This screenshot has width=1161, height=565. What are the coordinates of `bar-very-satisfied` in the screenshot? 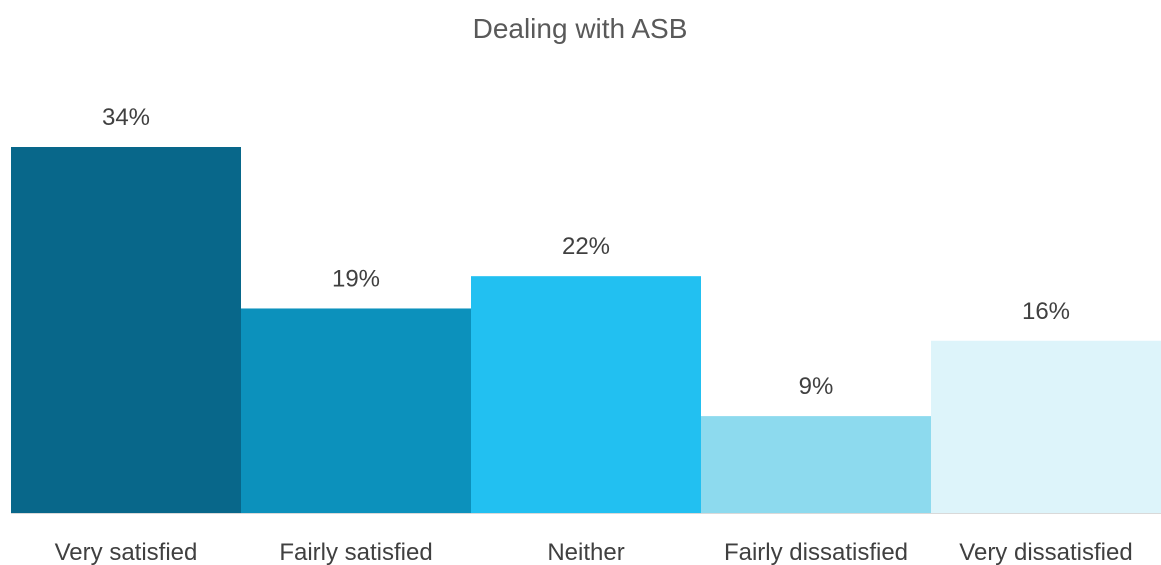 It's located at (126, 330).